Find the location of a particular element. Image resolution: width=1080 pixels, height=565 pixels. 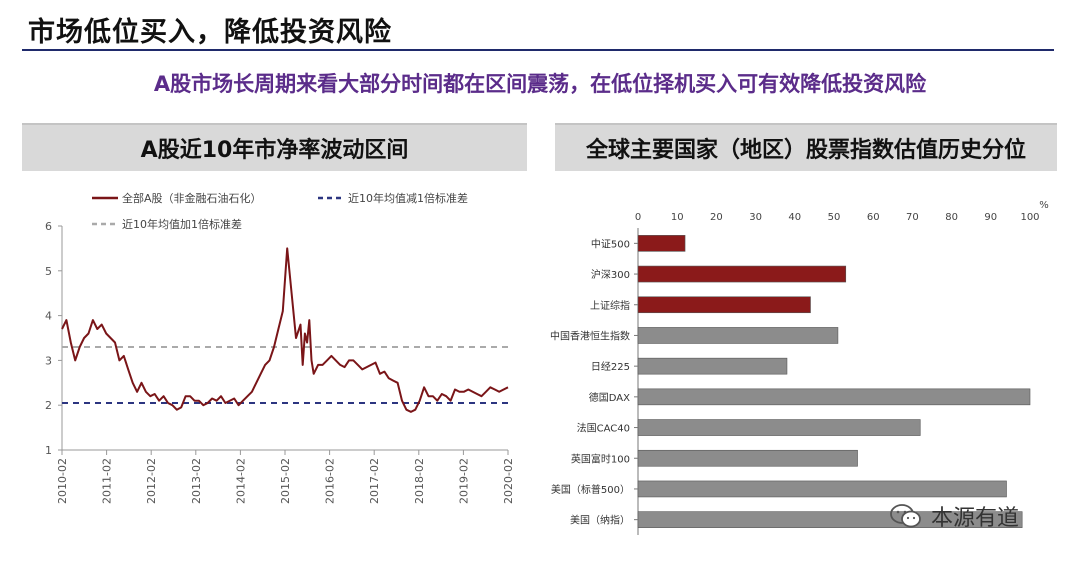

category-label: 法国CAC40 is located at coordinates (603, 428).